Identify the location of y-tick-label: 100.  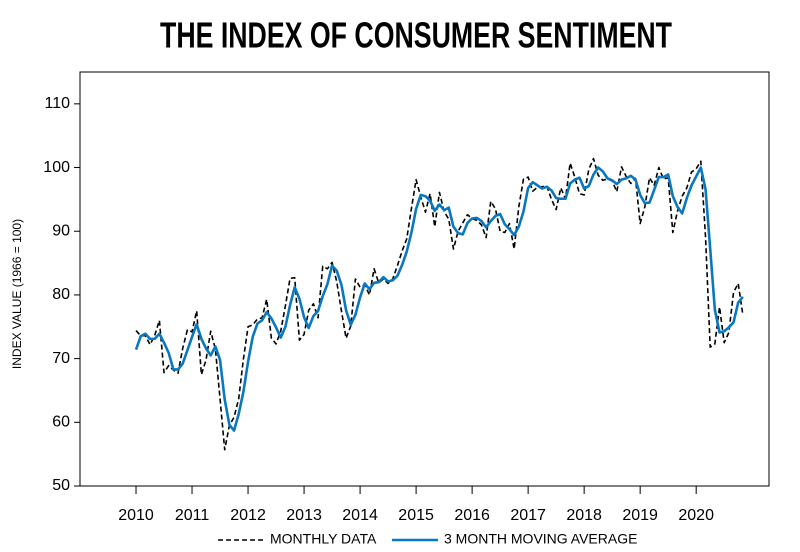
(56, 167).